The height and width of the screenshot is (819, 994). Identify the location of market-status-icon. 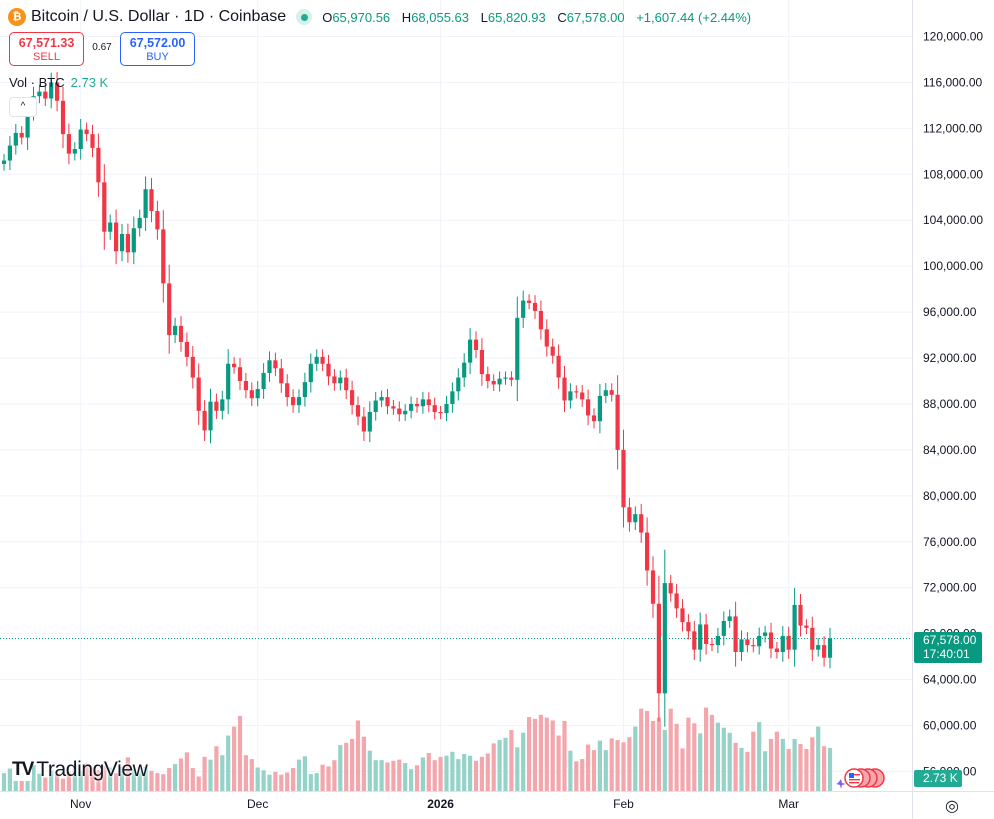
(304, 17).